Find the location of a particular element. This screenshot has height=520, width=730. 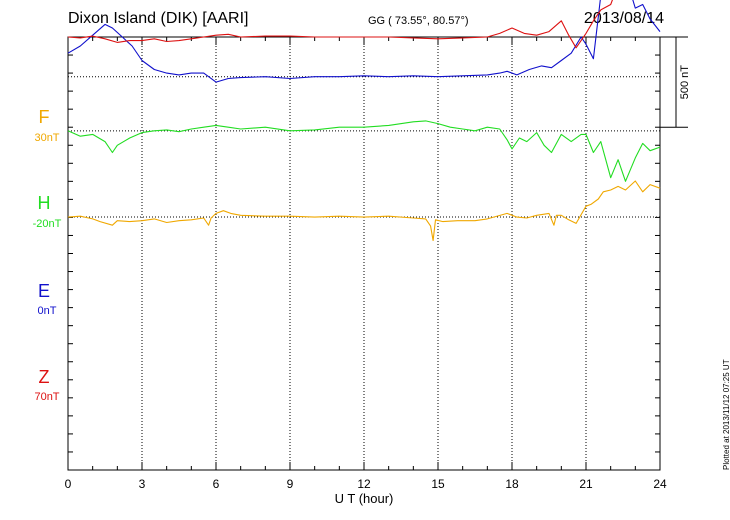

coordinates-label: GG ( 73.55°, 80.57°) is located at coordinates (418, 21).